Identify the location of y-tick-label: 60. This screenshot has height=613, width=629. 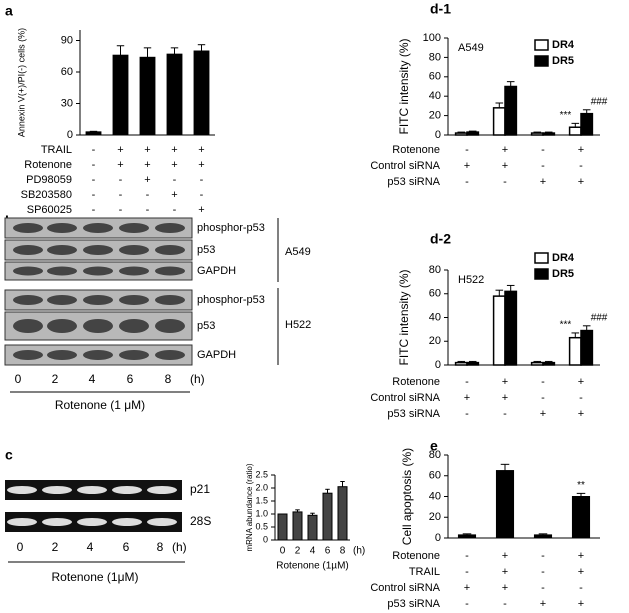
(435, 77).